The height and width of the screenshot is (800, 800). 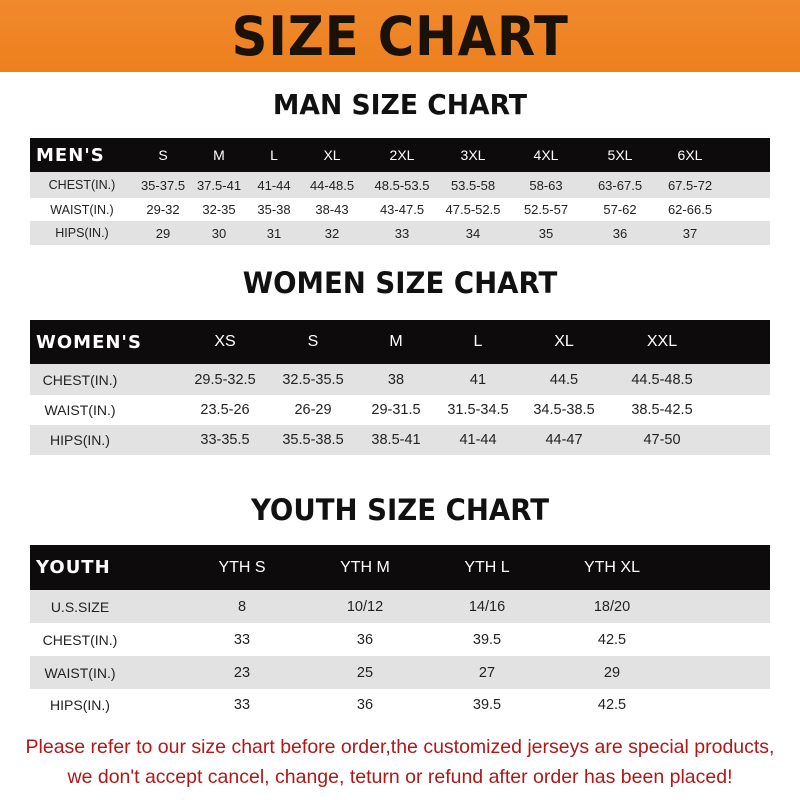 What do you see at coordinates (662, 379) in the screenshot?
I see `table-cell: 44.5-48.5` at bounding box center [662, 379].